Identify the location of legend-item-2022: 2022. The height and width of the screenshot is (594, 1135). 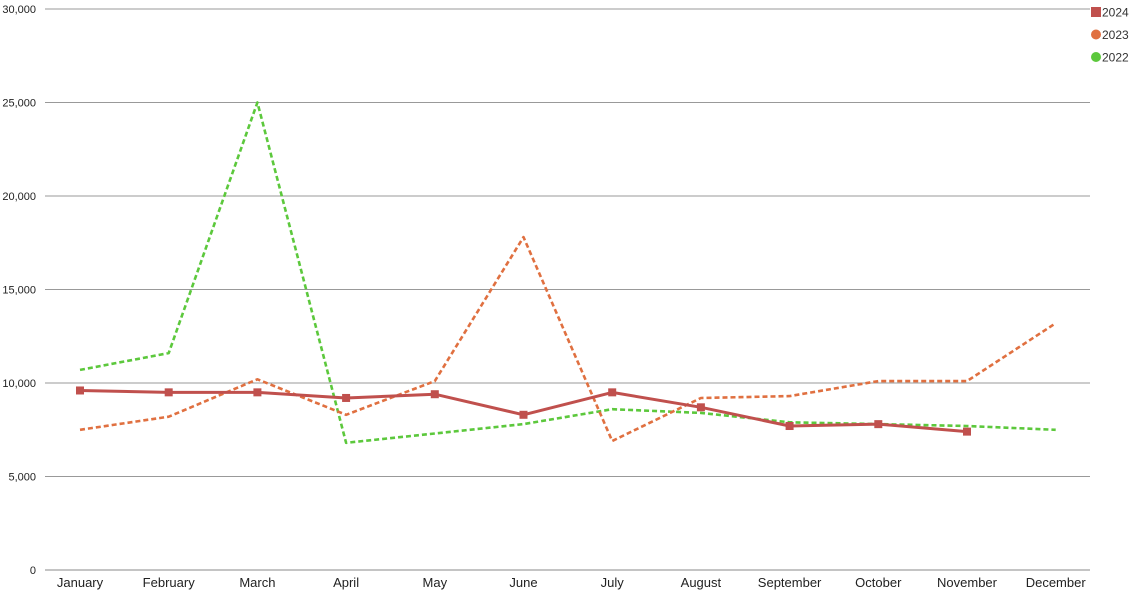
(1110, 58).